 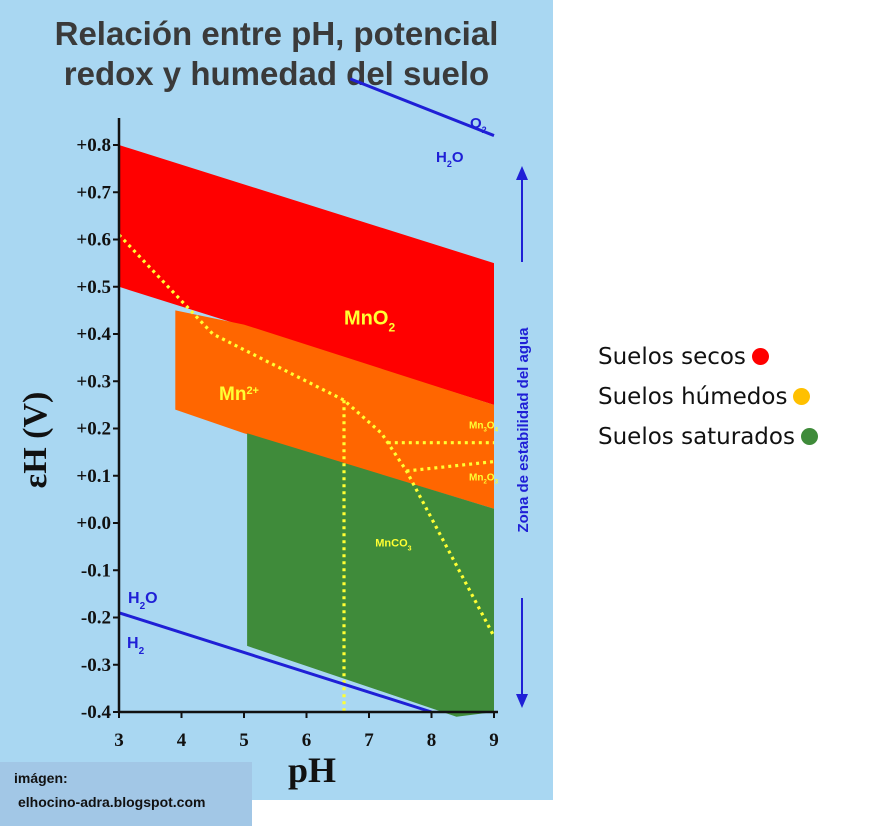 What do you see at coordinates (96, 712) in the screenshot?
I see `y-tick-label: -0.4` at bounding box center [96, 712].